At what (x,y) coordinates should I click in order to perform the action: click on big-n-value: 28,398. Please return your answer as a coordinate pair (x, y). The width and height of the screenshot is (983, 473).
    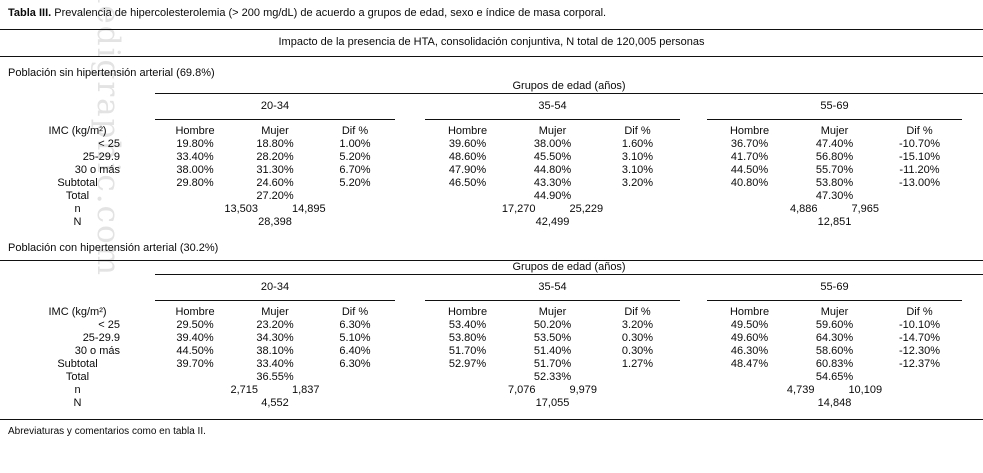
    Looking at the image, I should click on (275, 222).